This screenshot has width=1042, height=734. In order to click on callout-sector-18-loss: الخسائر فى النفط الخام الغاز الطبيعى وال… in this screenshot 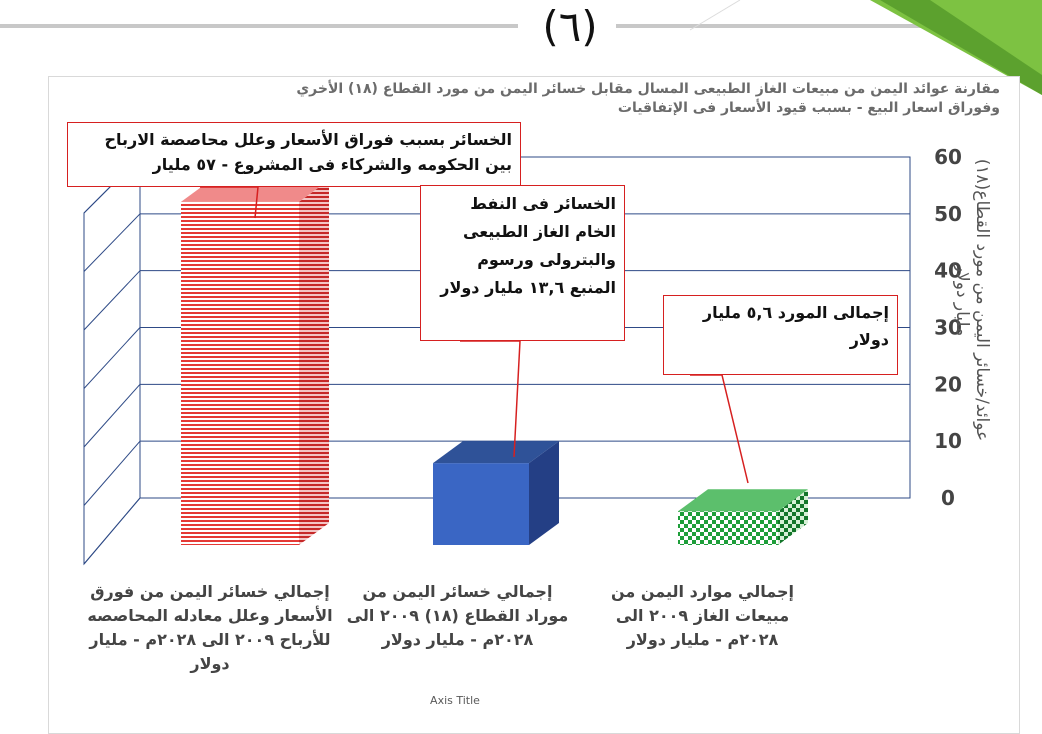, I will do `click(522, 263)`.